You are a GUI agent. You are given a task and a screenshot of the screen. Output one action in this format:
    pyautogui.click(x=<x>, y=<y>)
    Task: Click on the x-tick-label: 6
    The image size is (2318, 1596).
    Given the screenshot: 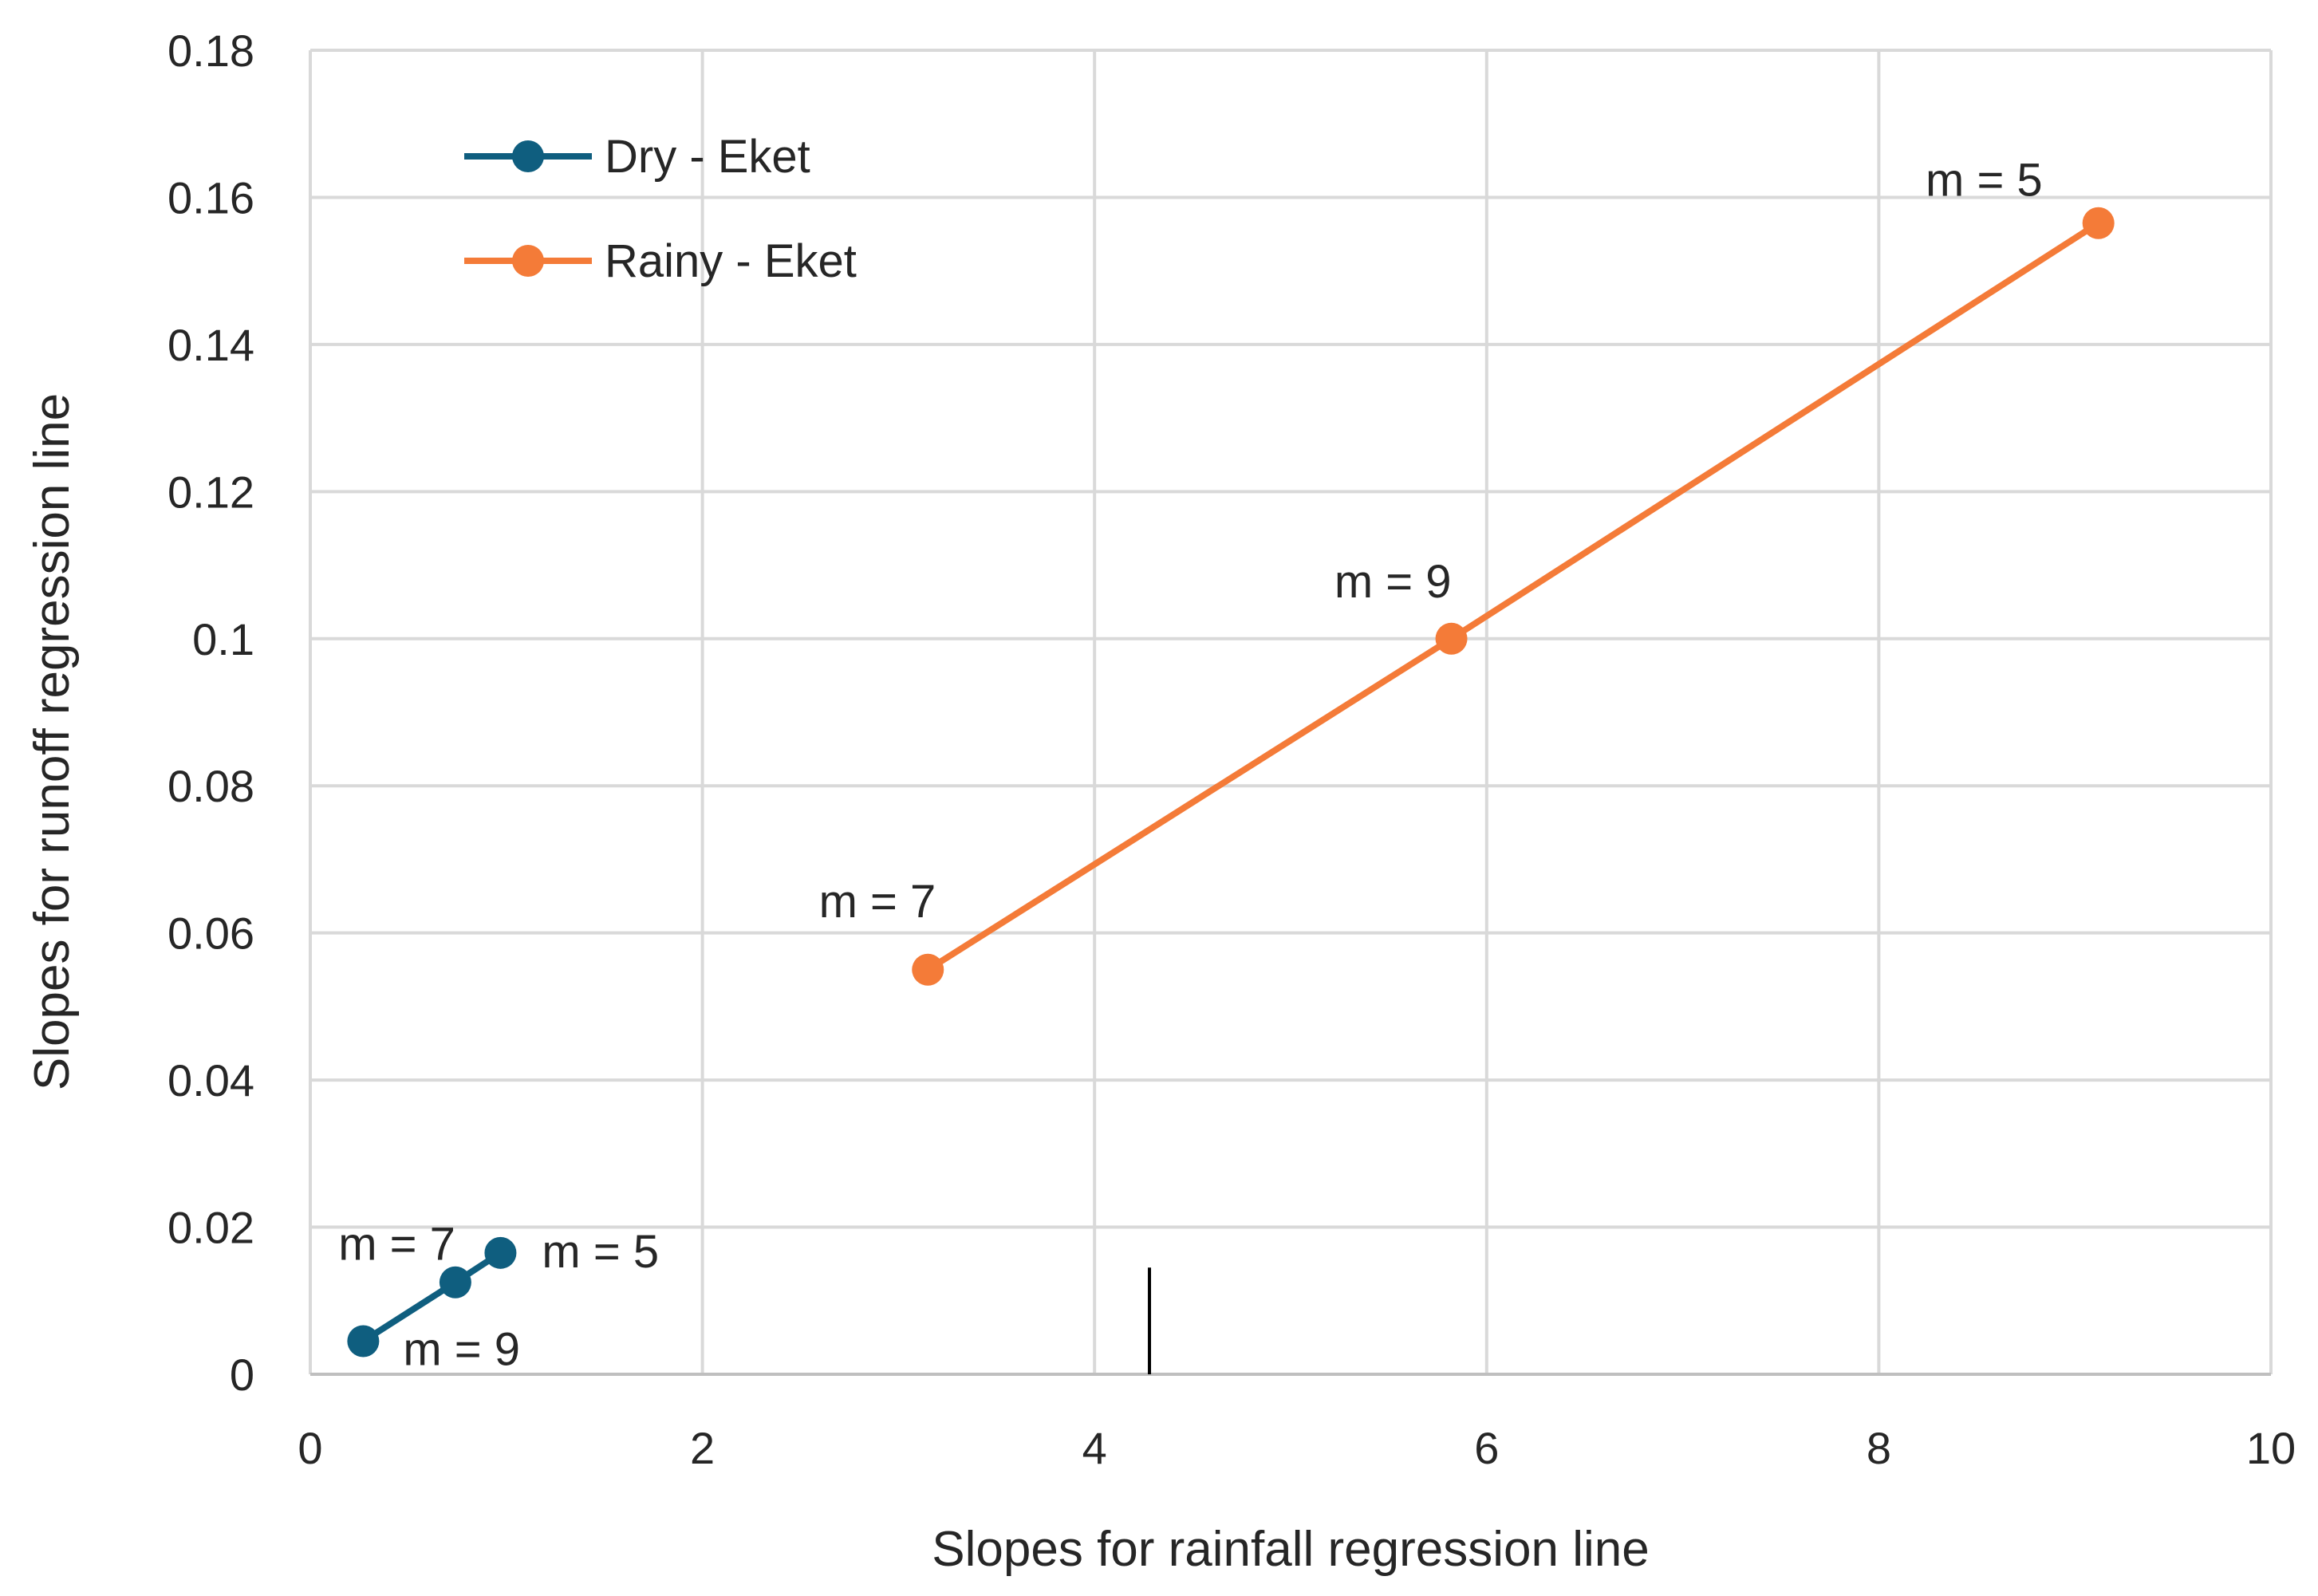 What is the action you would take?
    pyautogui.click(x=1486, y=1448)
    